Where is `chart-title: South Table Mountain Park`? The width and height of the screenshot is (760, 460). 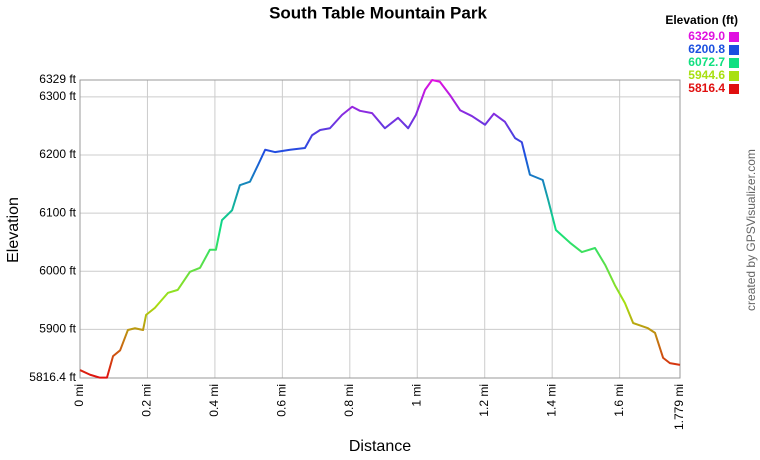
chart-title: South Table Mountain Park is located at coordinates (378, 12).